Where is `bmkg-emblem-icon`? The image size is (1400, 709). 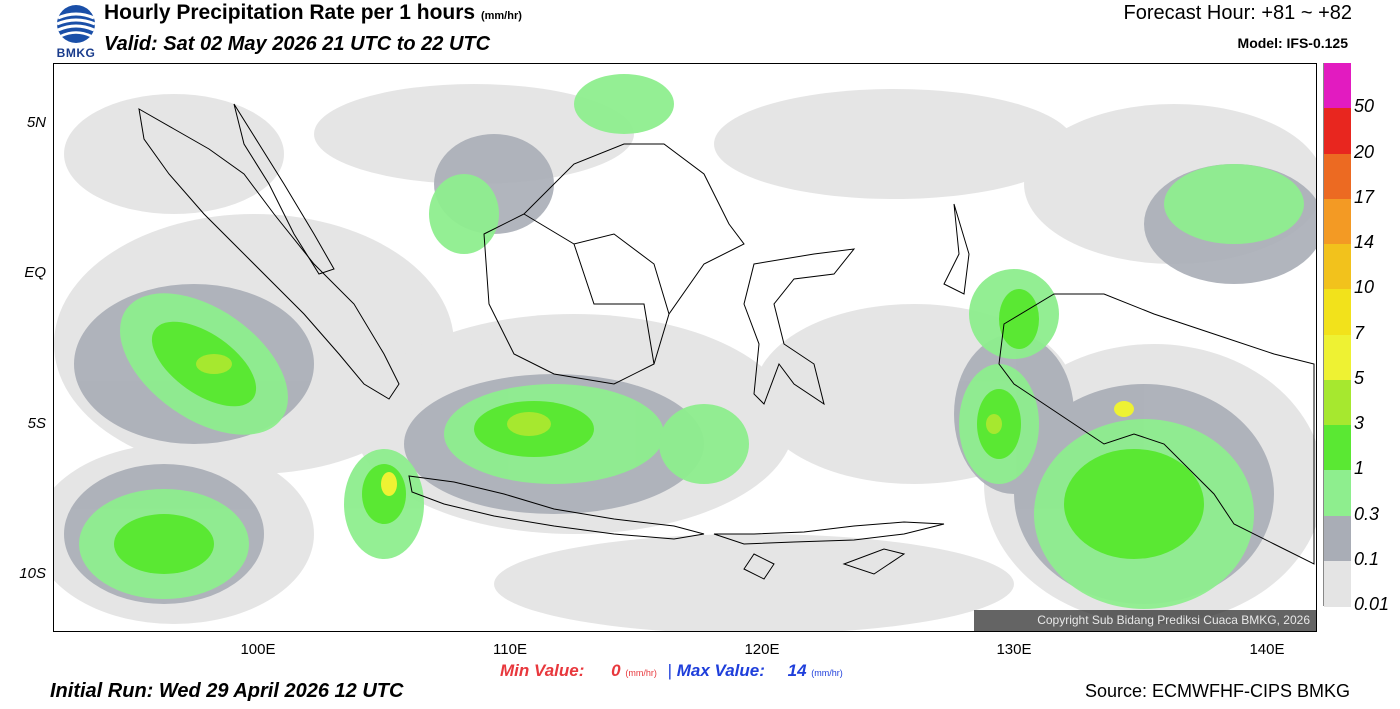
bmkg-emblem-icon is located at coordinates (76, 24).